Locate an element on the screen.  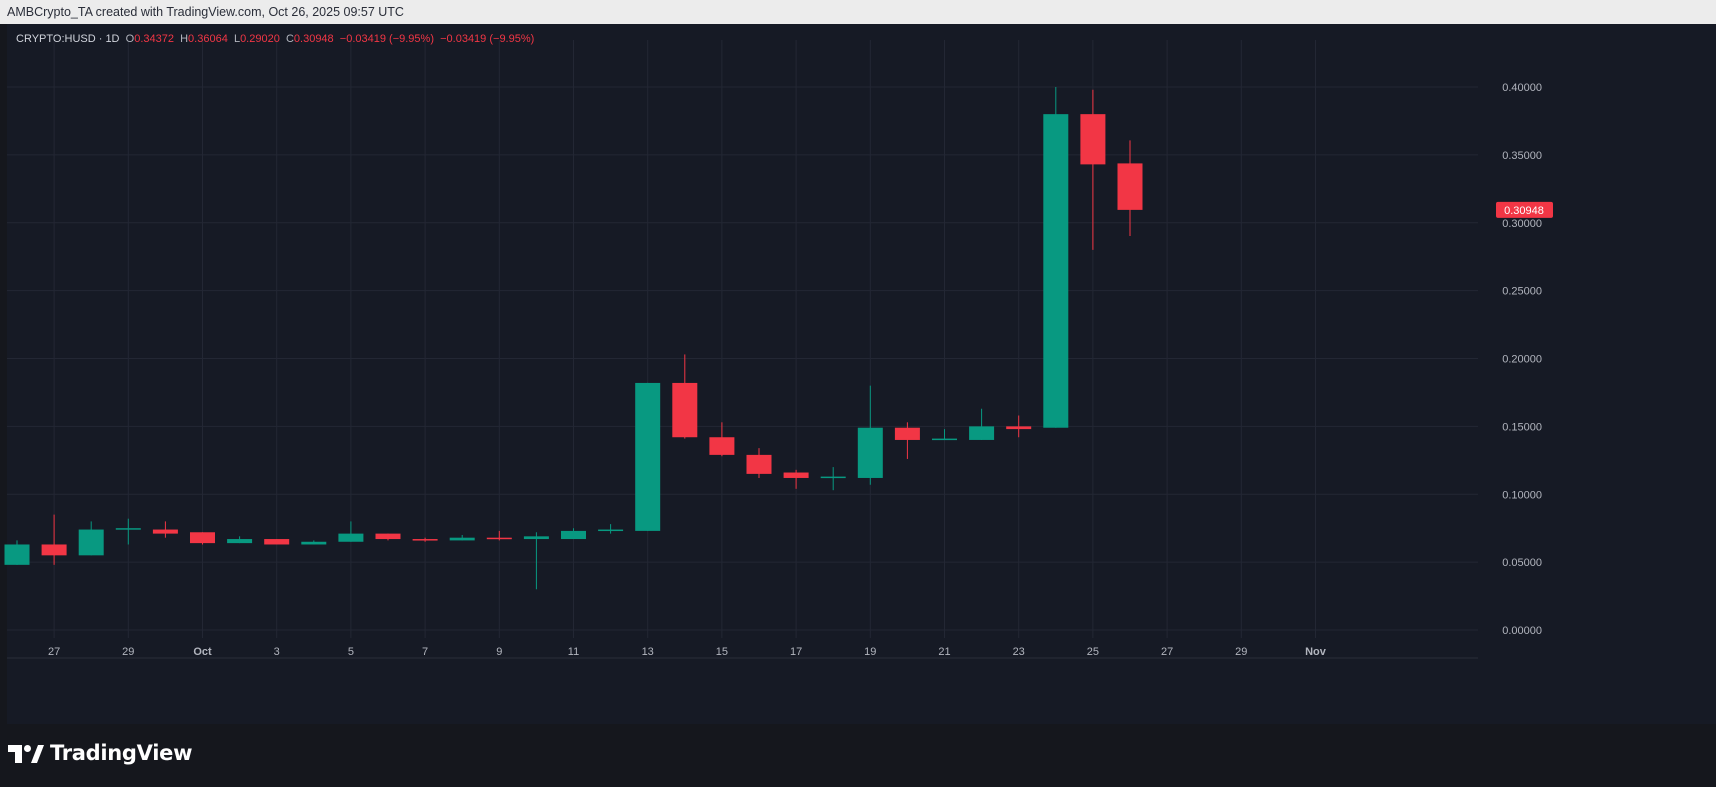
y-tick-label: 0.00000 is located at coordinates (1522, 631).